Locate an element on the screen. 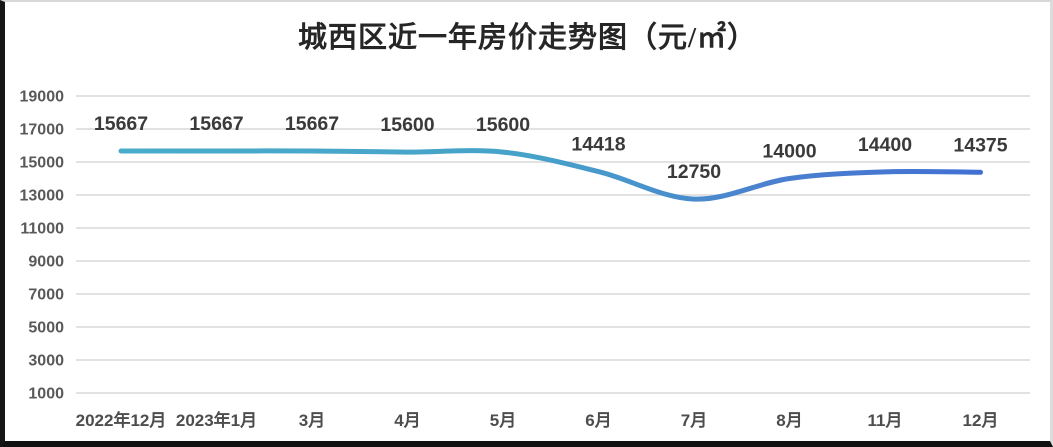 The width and height of the screenshot is (1053, 447). y-tick-label: 17000 is located at coordinates (42, 130).